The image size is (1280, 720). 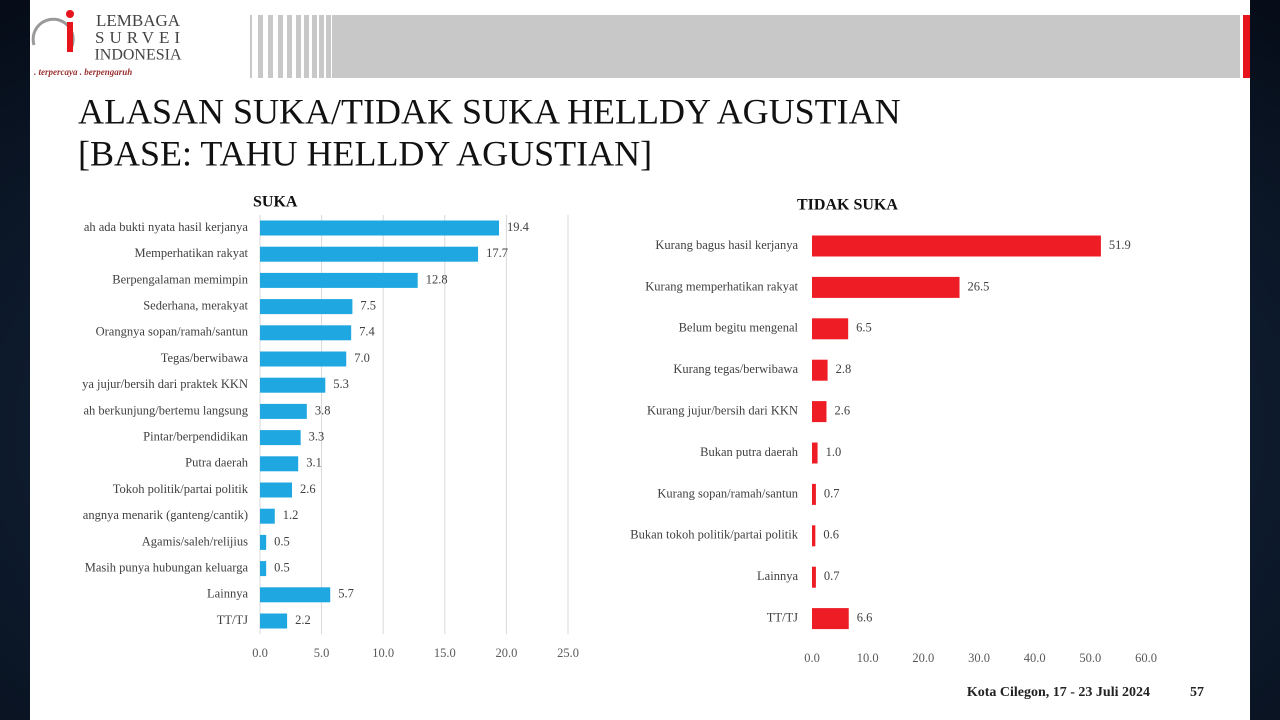 What do you see at coordinates (727, 493) in the screenshot?
I see `category-label: Kurang sopan/ramah/santun` at bounding box center [727, 493].